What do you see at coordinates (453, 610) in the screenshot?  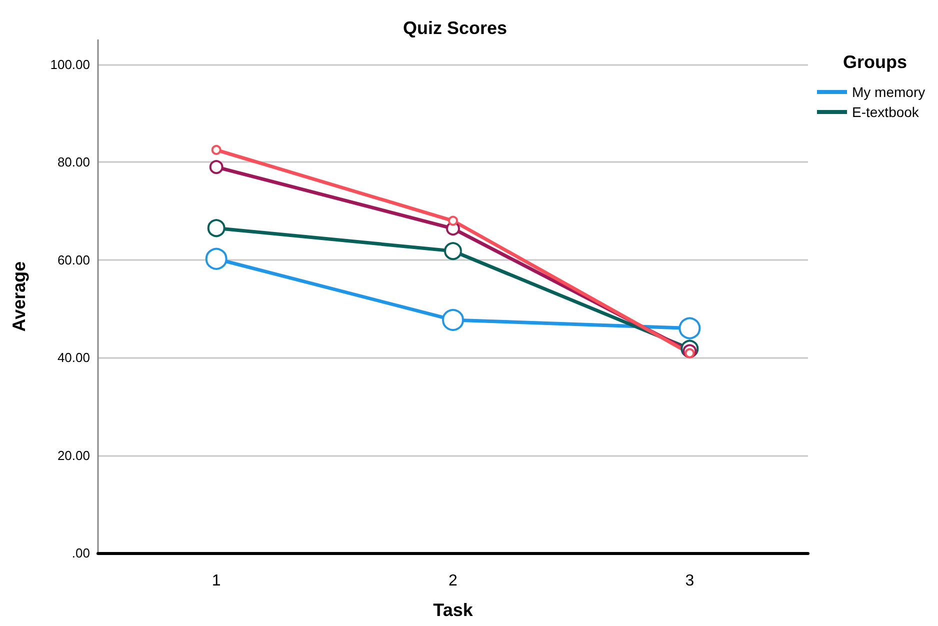 I see `x-axis-title: Task` at bounding box center [453, 610].